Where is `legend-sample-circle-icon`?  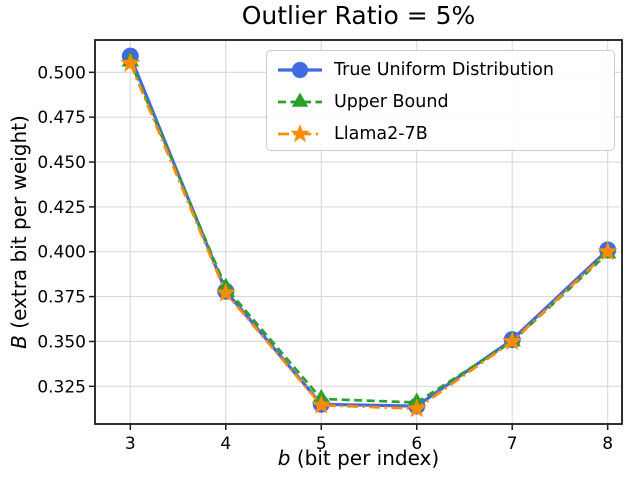 legend-sample-circle-icon is located at coordinates (300, 70).